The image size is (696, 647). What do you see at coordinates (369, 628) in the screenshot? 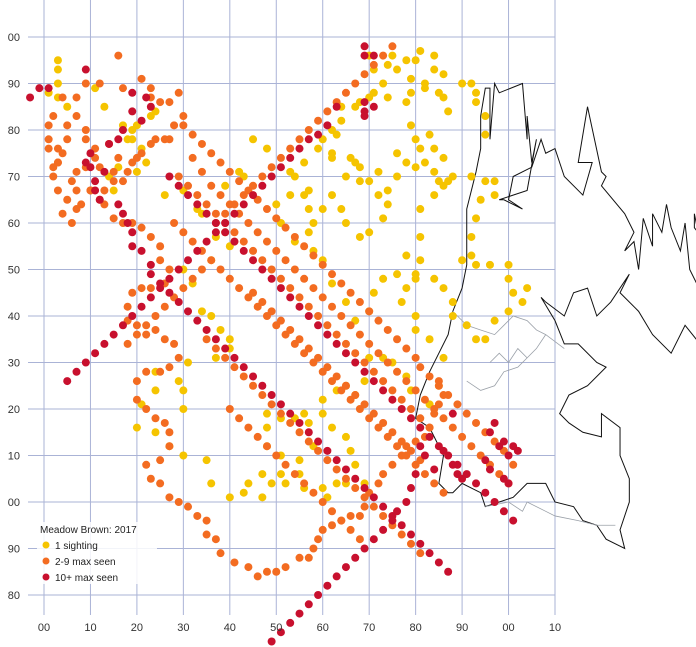
I see `x-tick-label: 70` at bounding box center [369, 628].